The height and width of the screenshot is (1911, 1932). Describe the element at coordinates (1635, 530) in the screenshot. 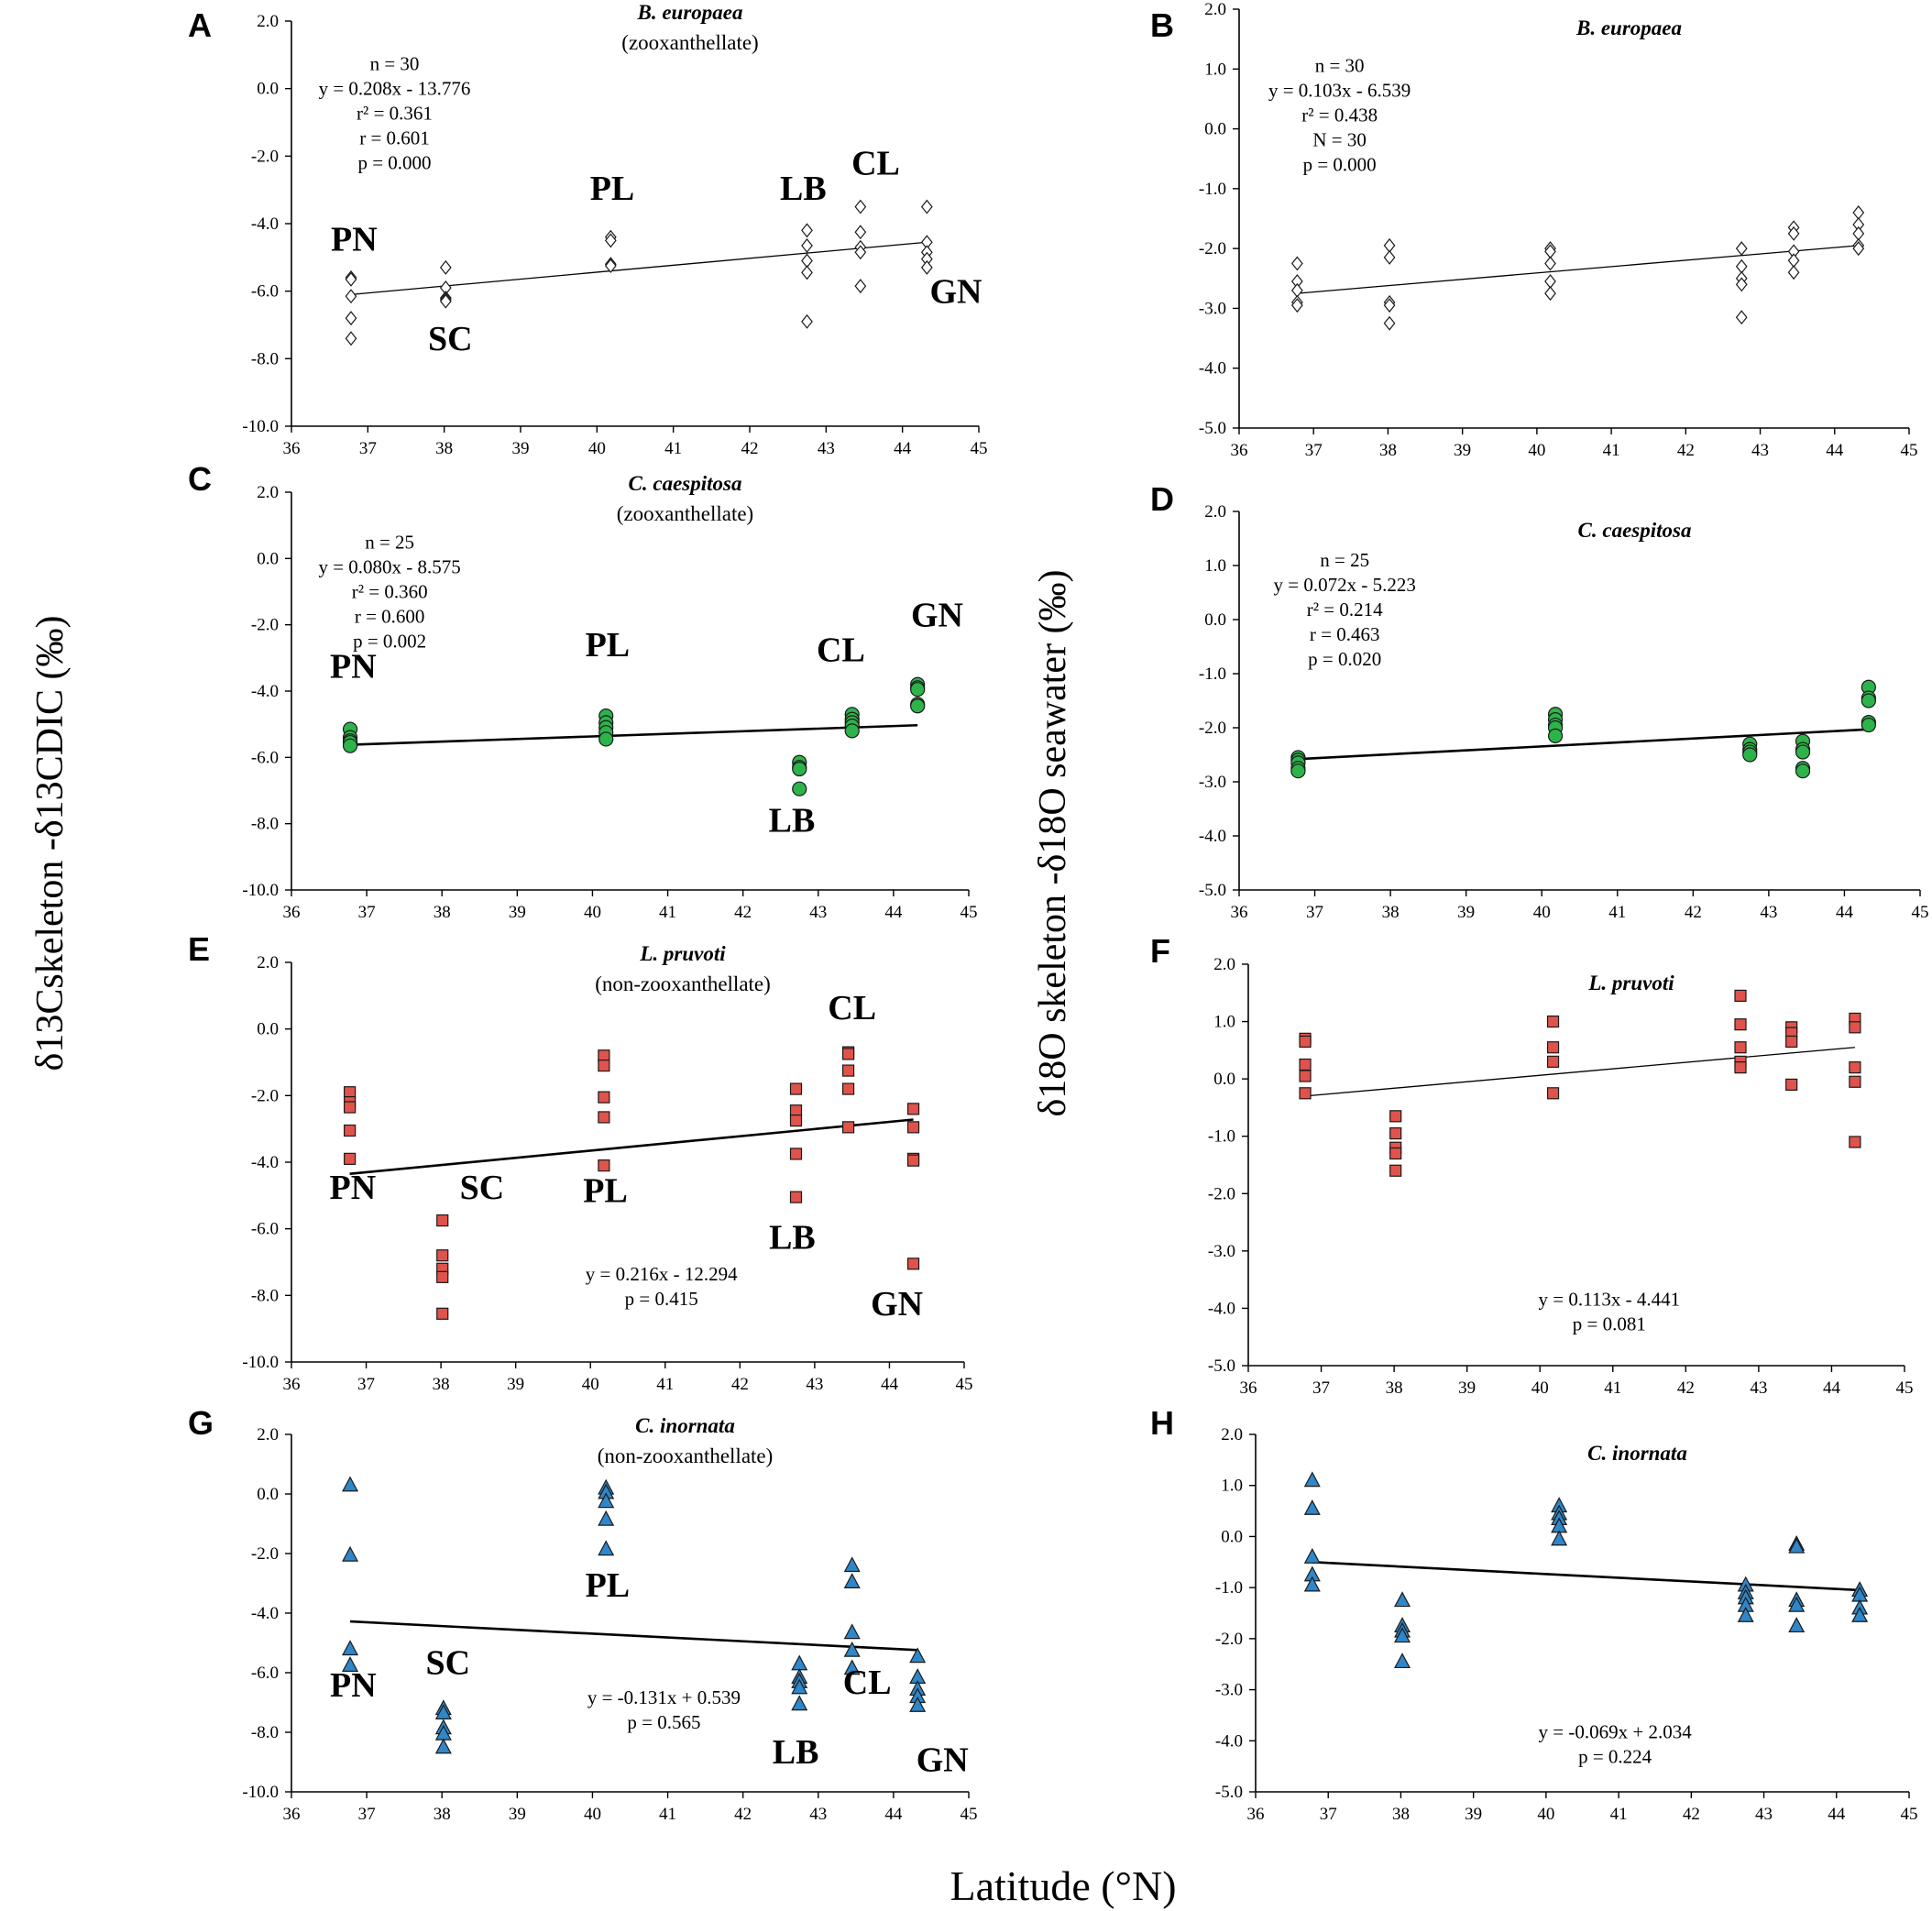

I see `chart-title: C. caespitosa` at that location.